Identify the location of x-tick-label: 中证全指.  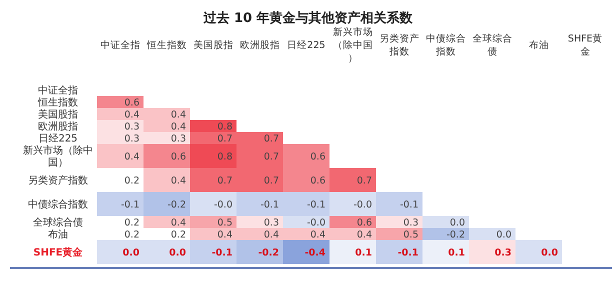
(120, 45).